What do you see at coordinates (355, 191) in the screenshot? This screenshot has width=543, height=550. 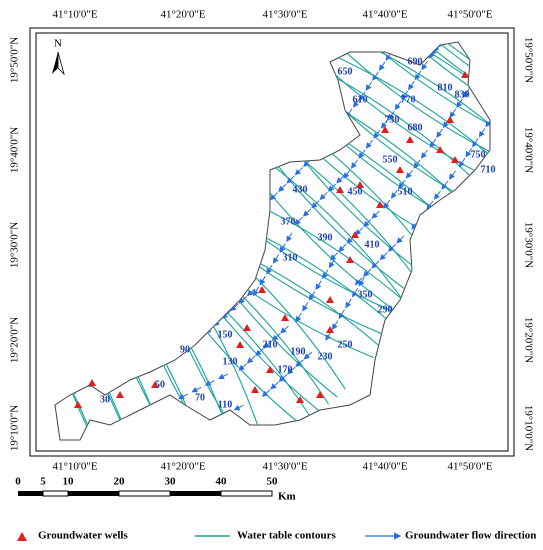 I see `contour-label: 450` at bounding box center [355, 191].